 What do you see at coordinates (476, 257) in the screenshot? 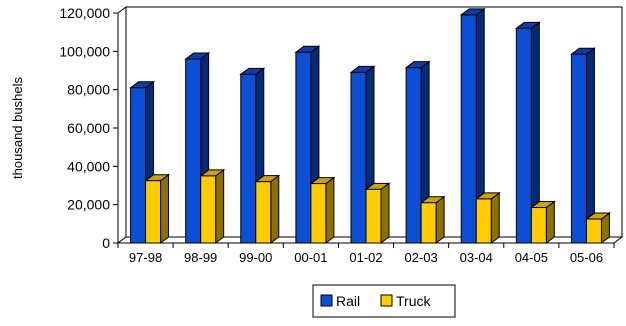
I see `x-tick-label: 03-04` at bounding box center [476, 257].